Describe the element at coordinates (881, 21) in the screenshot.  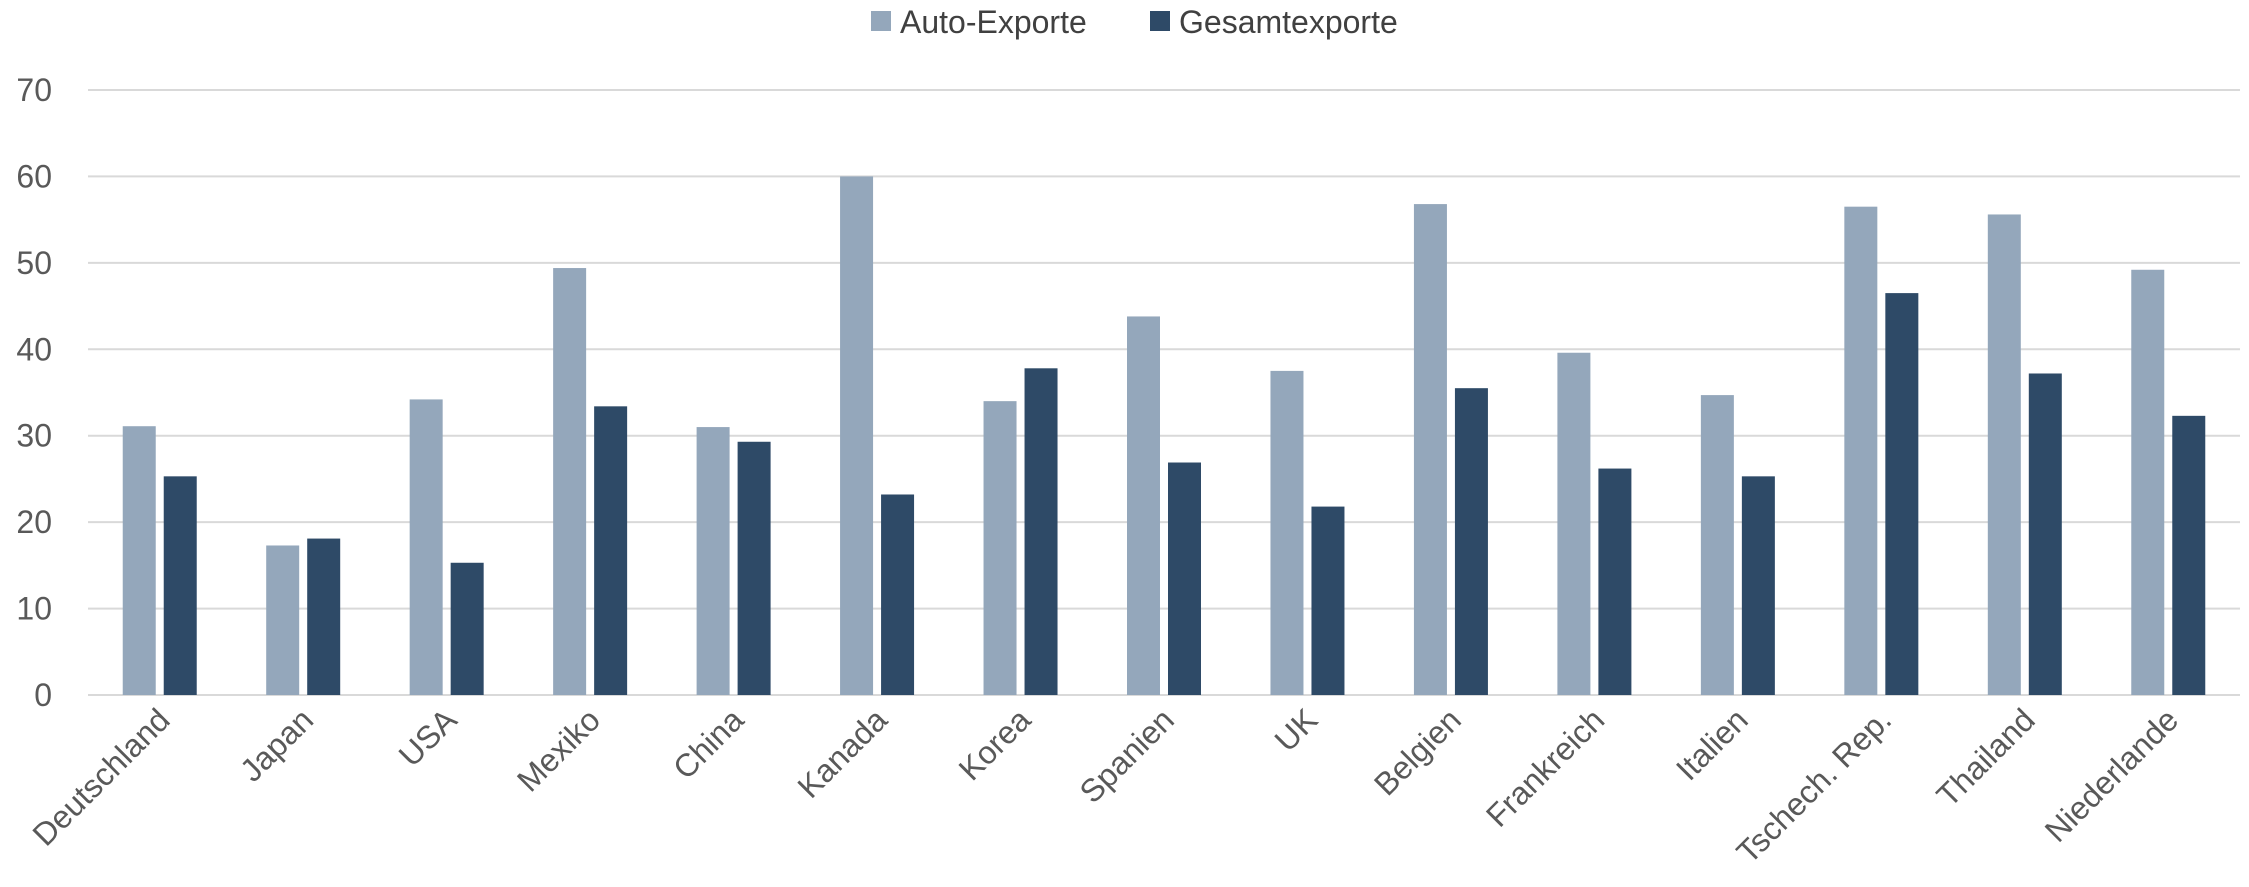
I see `legend-swatch-auto-exporte` at that location.